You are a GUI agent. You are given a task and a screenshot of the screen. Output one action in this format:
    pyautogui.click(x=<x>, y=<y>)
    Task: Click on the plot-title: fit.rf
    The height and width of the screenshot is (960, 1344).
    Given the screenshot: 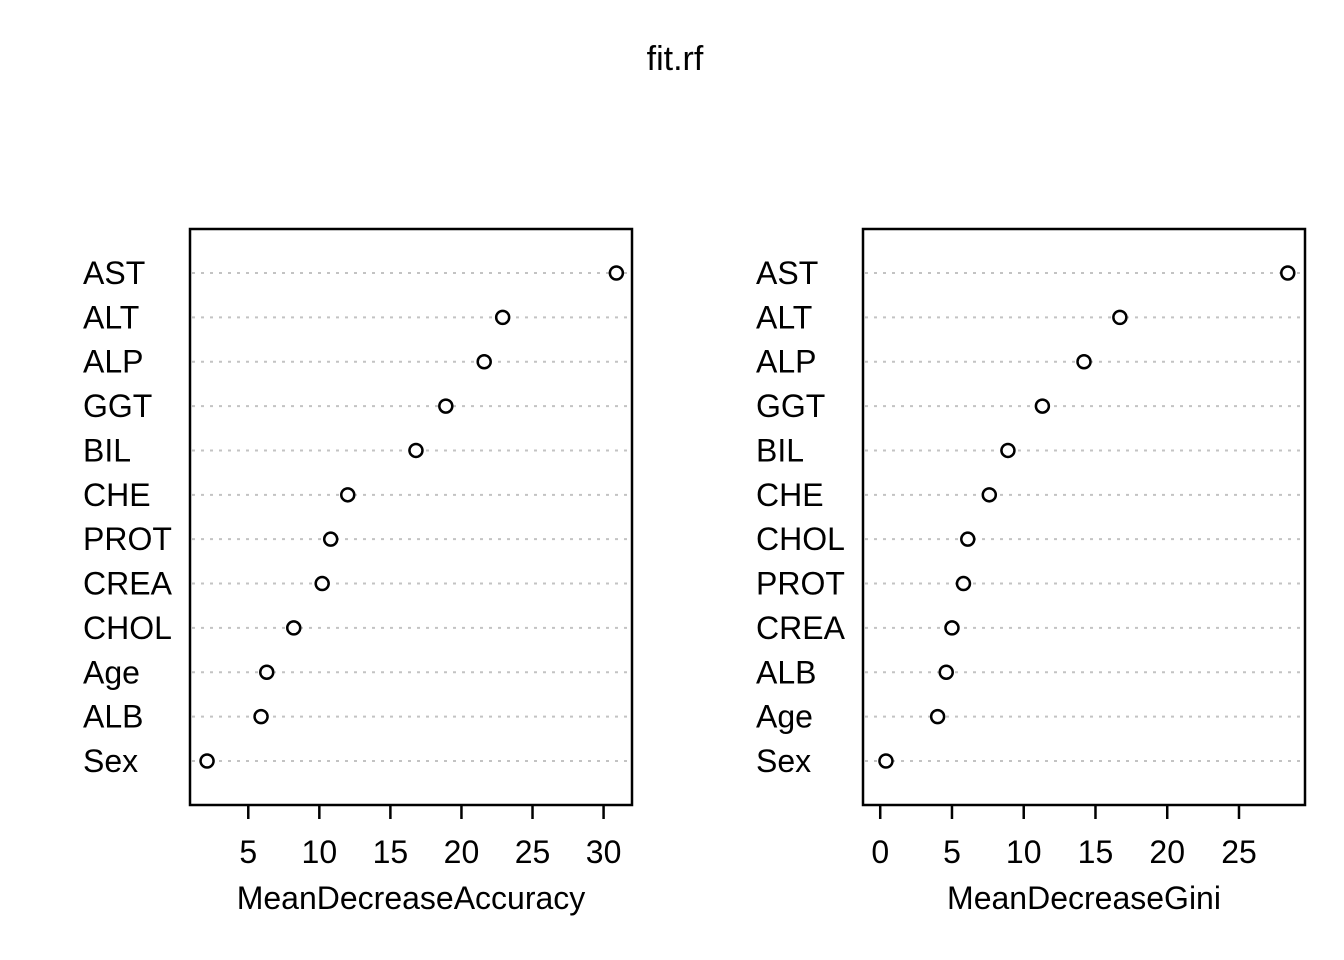 What is the action you would take?
    pyautogui.click(x=675, y=59)
    